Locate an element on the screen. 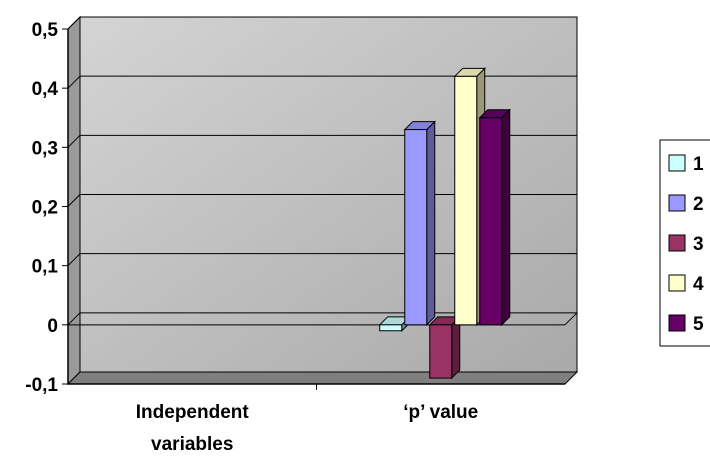  floor is located at coordinates (322, 378).